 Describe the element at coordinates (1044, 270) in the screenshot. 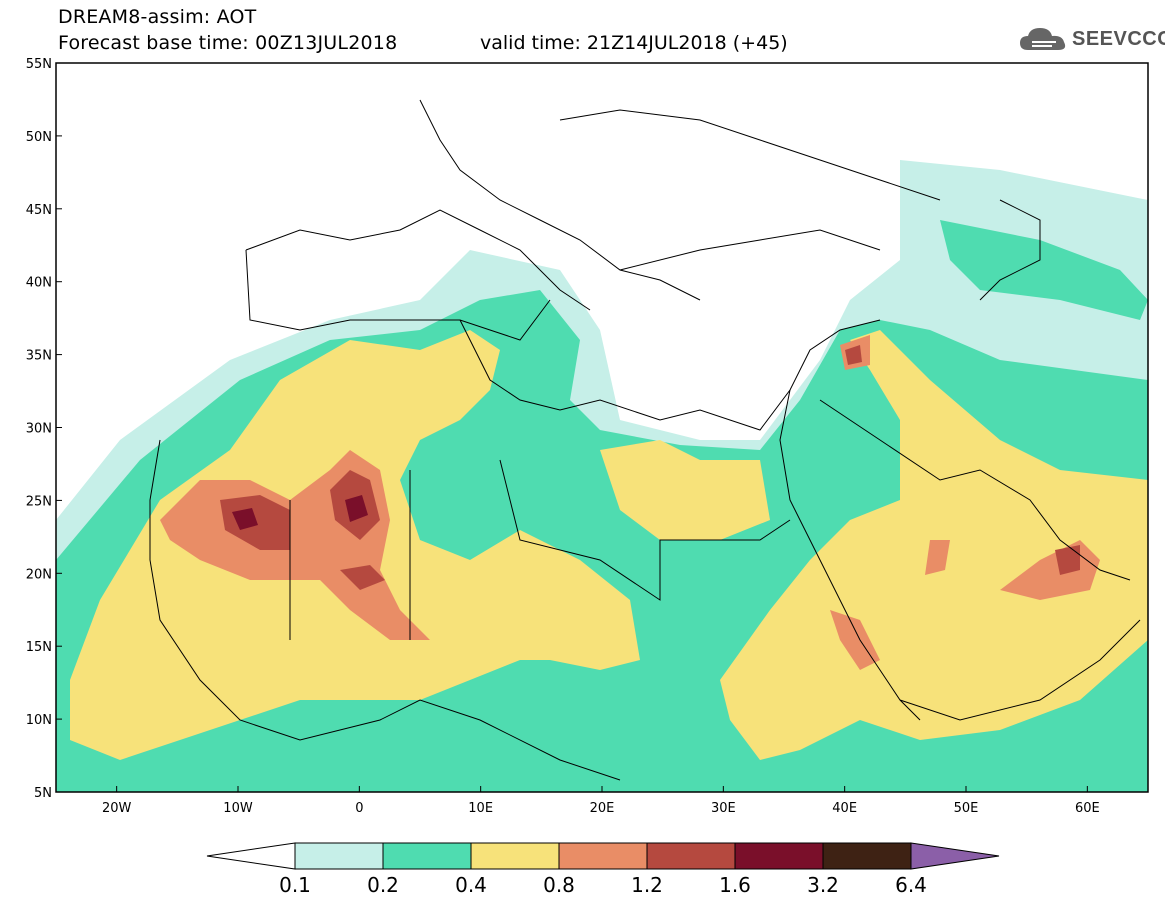

I see `aot-band-caspian` at that location.